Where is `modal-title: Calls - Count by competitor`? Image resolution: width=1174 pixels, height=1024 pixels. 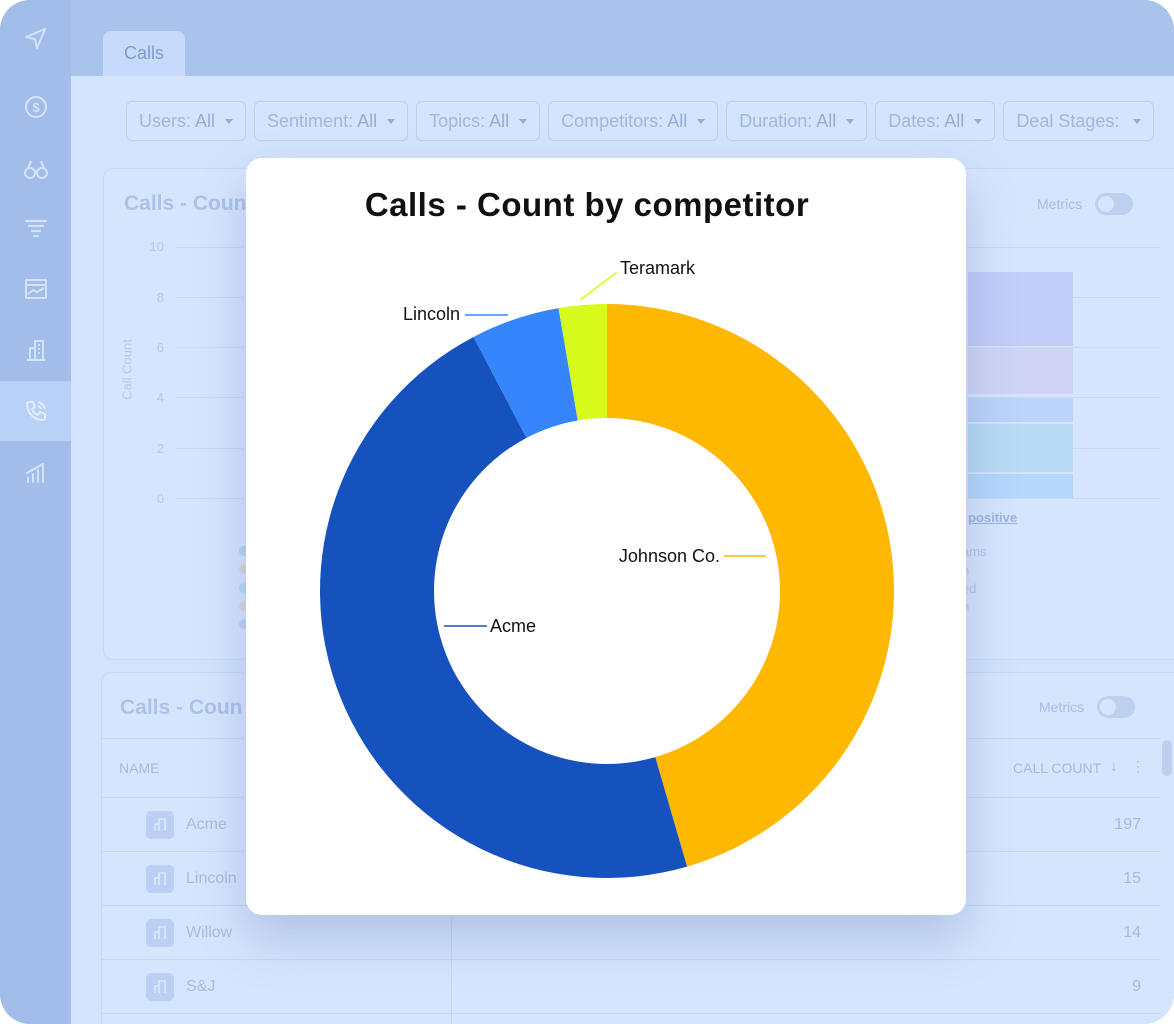 modal-title: Calls - Count by competitor is located at coordinates (587, 204).